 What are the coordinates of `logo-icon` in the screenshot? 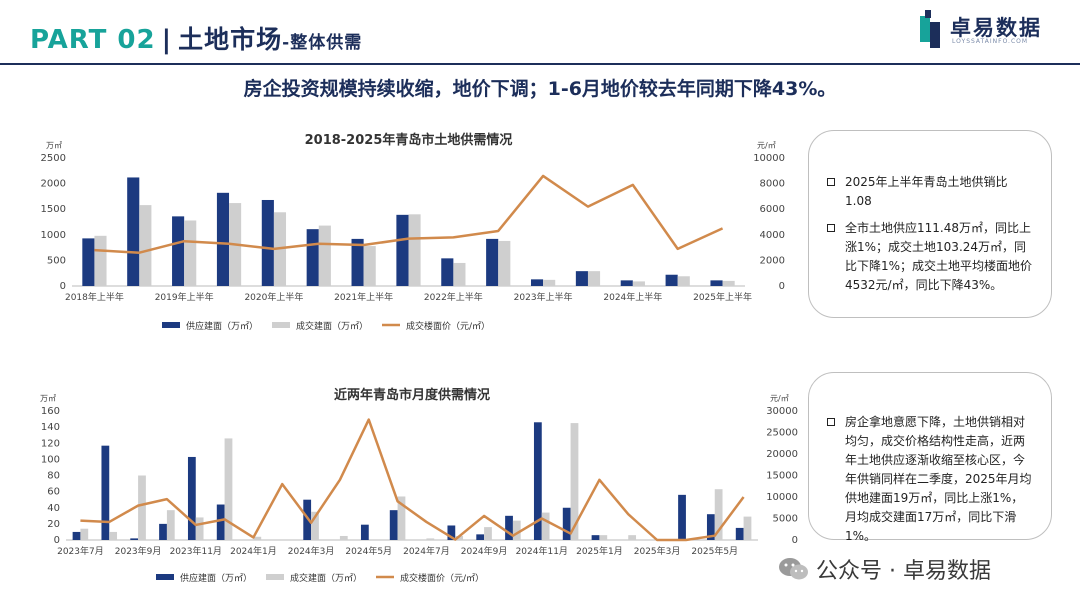 It's located at (930, 29).